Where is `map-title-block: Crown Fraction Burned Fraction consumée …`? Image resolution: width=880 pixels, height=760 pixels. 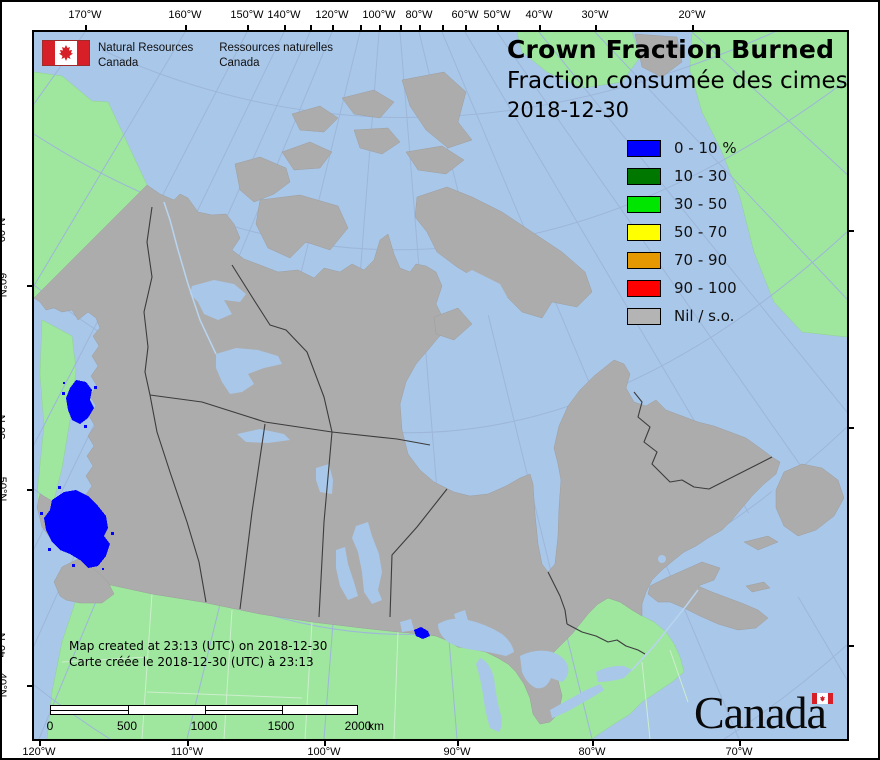 map-title-block: Crown Fraction Burned Fraction consumée … is located at coordinates (677, 78).